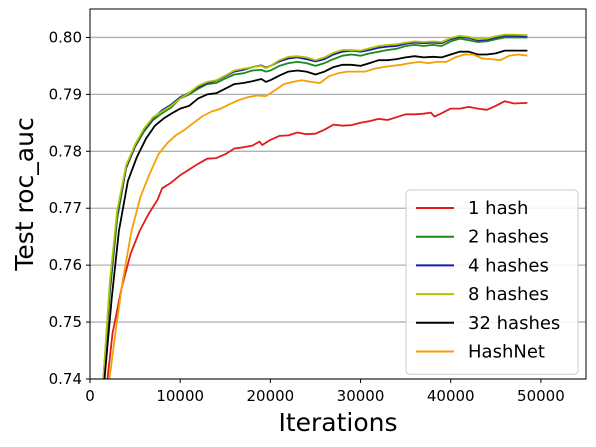 The height and width of the screenshot is (447, 596). I want to click on x-tick-label: 40000, so click(451, 396).